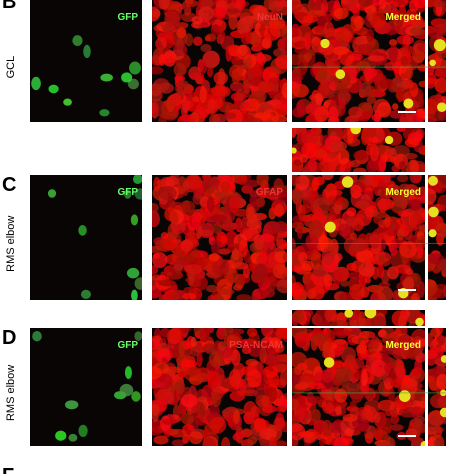  What do you see at coordinates (11, 393) in the screenshot?
I see `region-label: RMS elbow` at bounding box center [11, 393].